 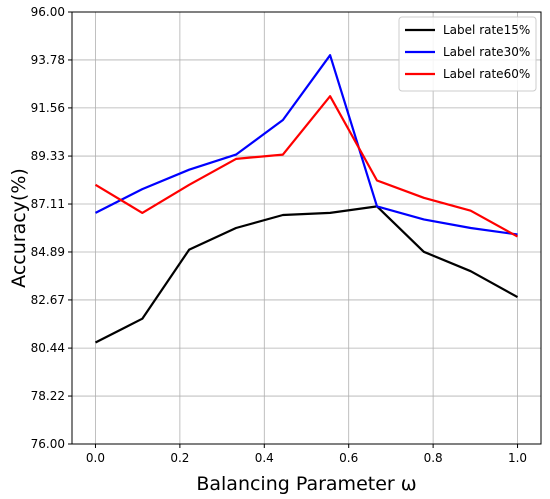 What do you see at coordinates (179, 458) in the screenshot?
I see `x-tick-label: 0.2` at bounding box center [179, 458].